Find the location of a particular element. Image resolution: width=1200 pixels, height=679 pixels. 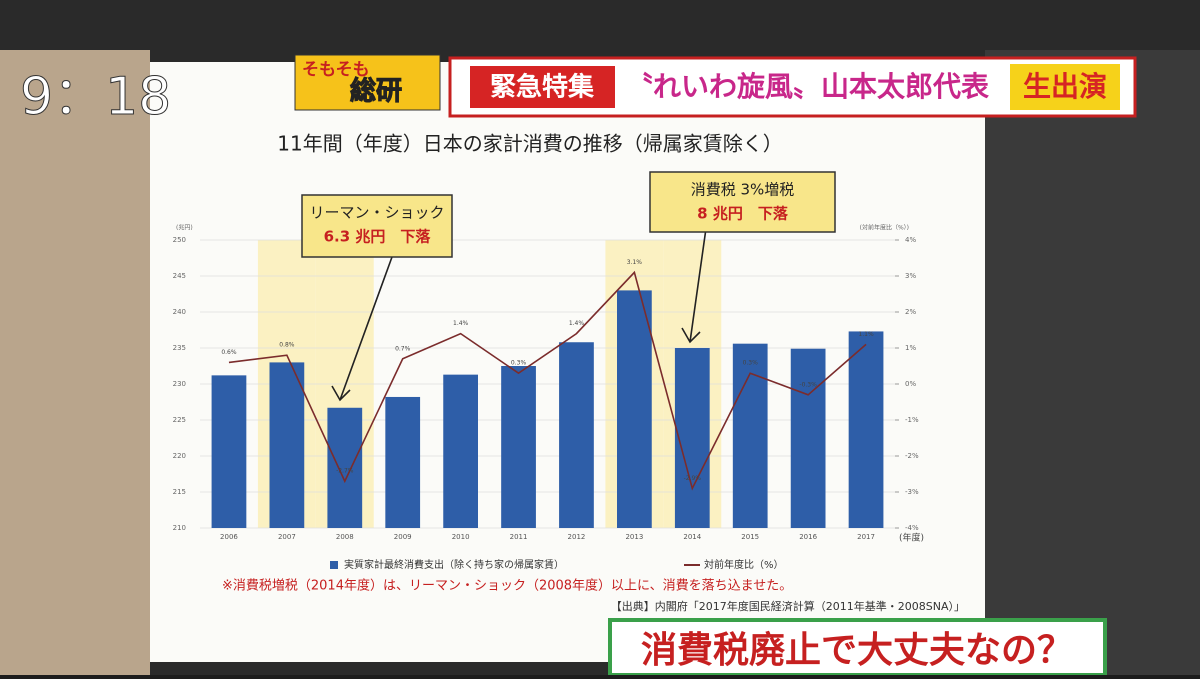

logo-box is located at coordinates (367, 82).